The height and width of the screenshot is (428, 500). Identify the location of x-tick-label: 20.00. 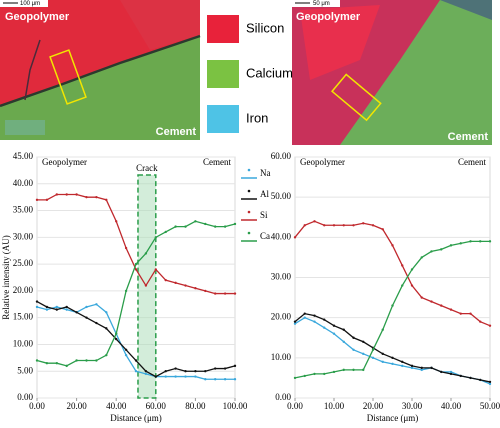
(373, 406).